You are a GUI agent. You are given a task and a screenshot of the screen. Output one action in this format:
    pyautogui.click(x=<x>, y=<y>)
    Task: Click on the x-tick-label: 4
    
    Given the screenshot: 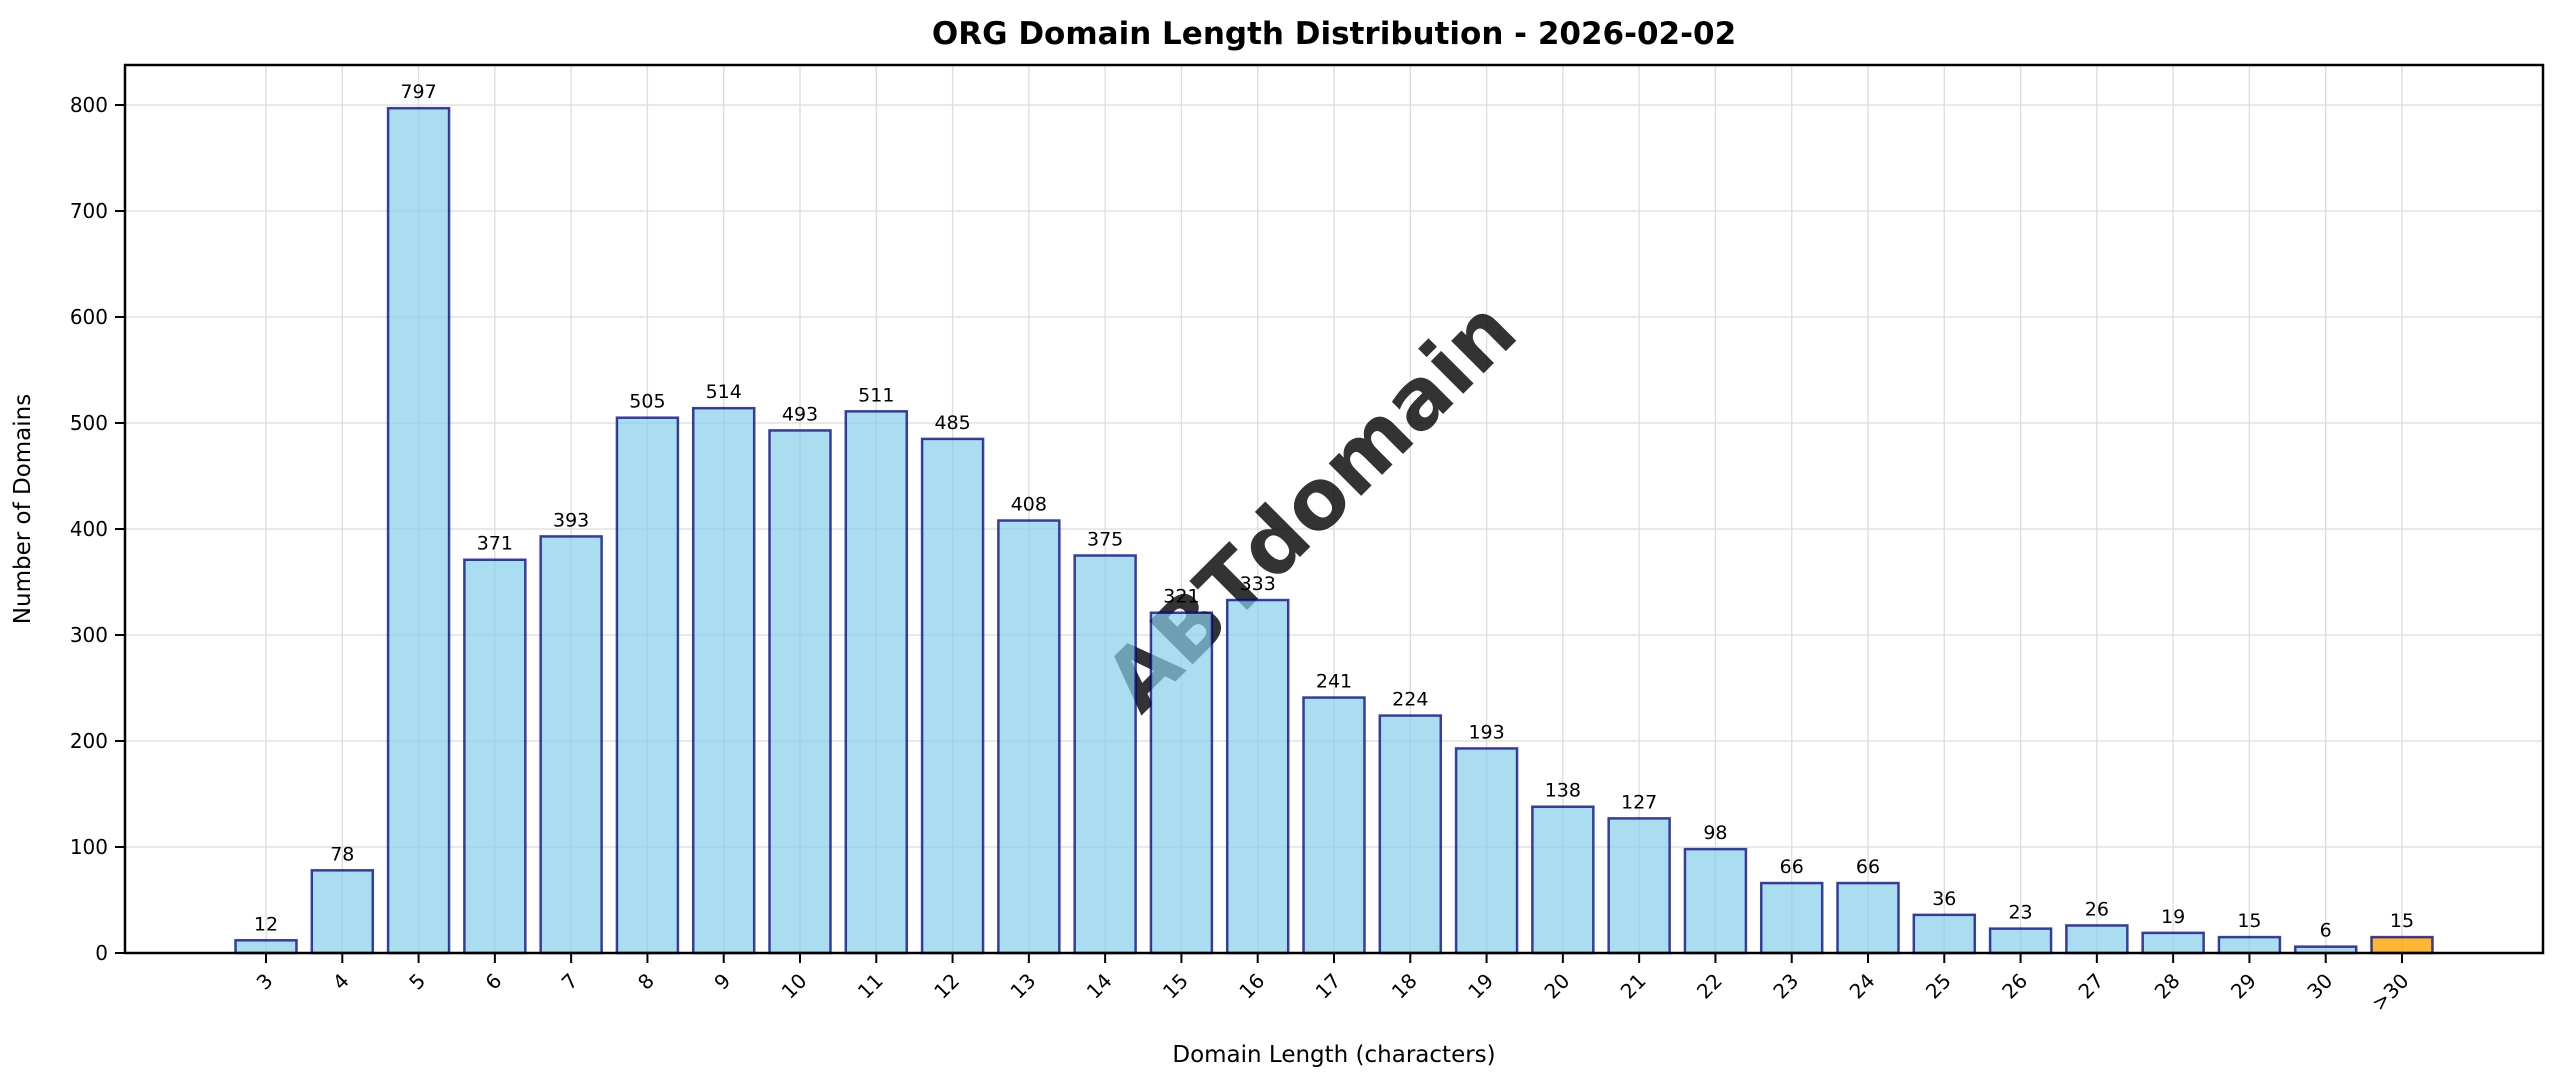 What is the action you would take?
    pyautogui.click(x=341, y=982)
    